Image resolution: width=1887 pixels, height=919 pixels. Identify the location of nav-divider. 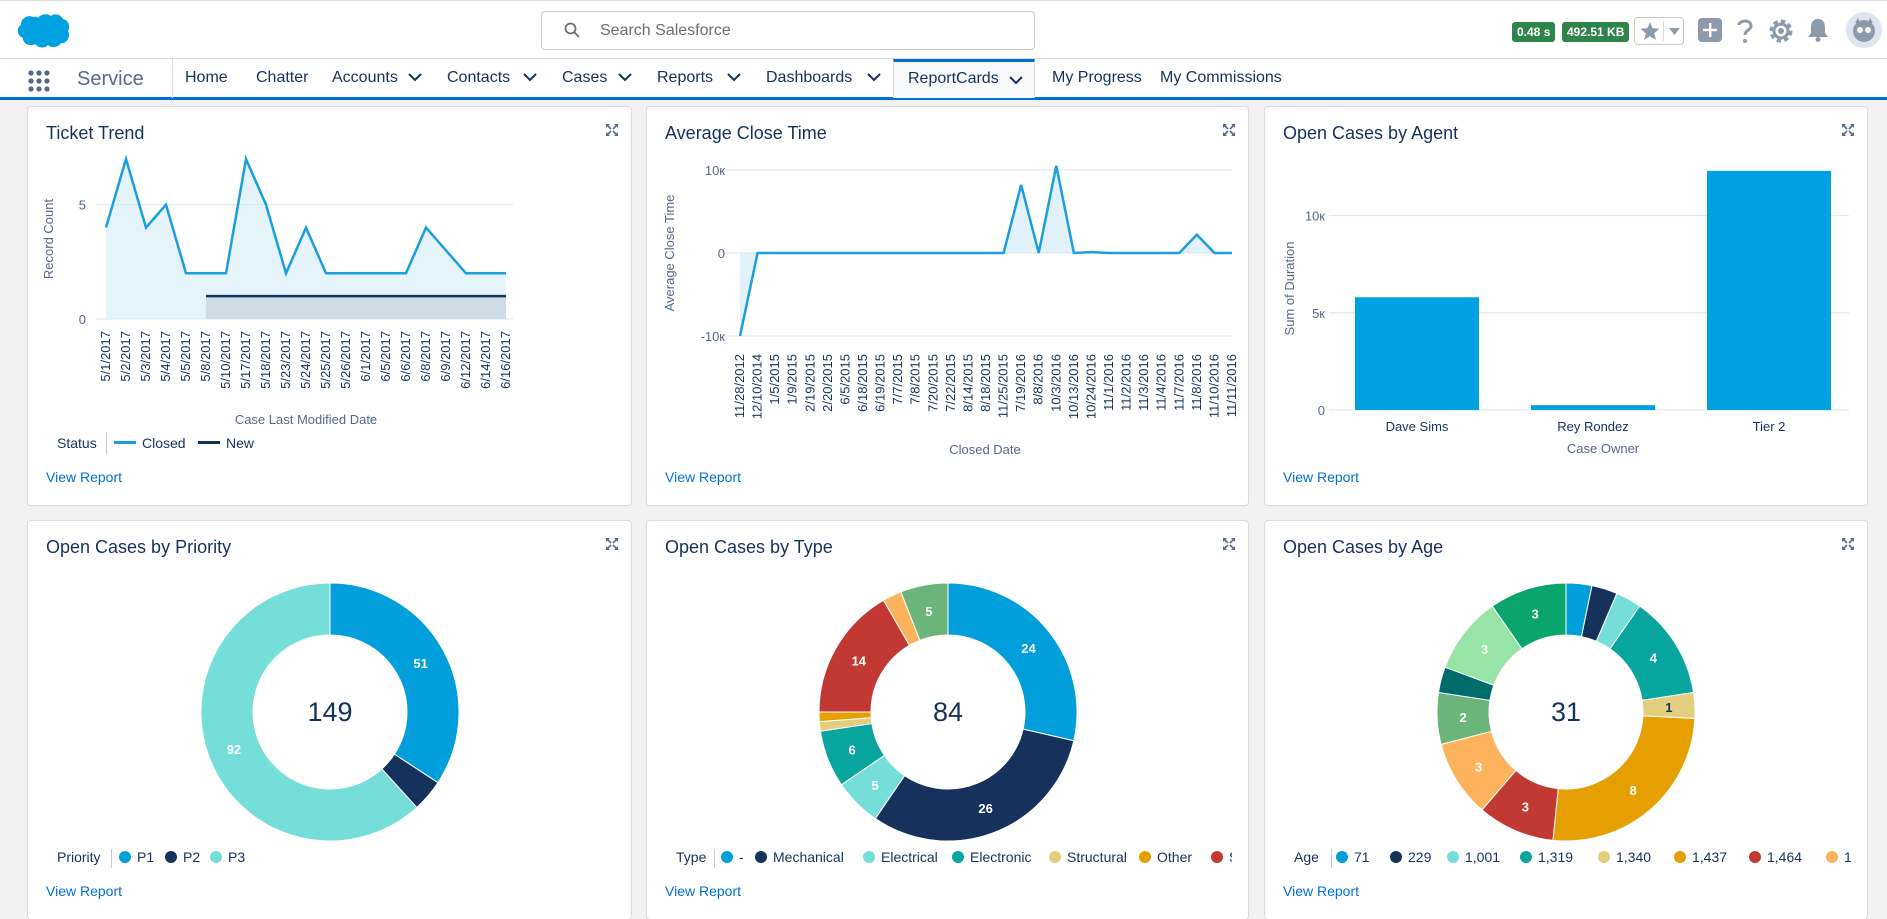
(172, 78).